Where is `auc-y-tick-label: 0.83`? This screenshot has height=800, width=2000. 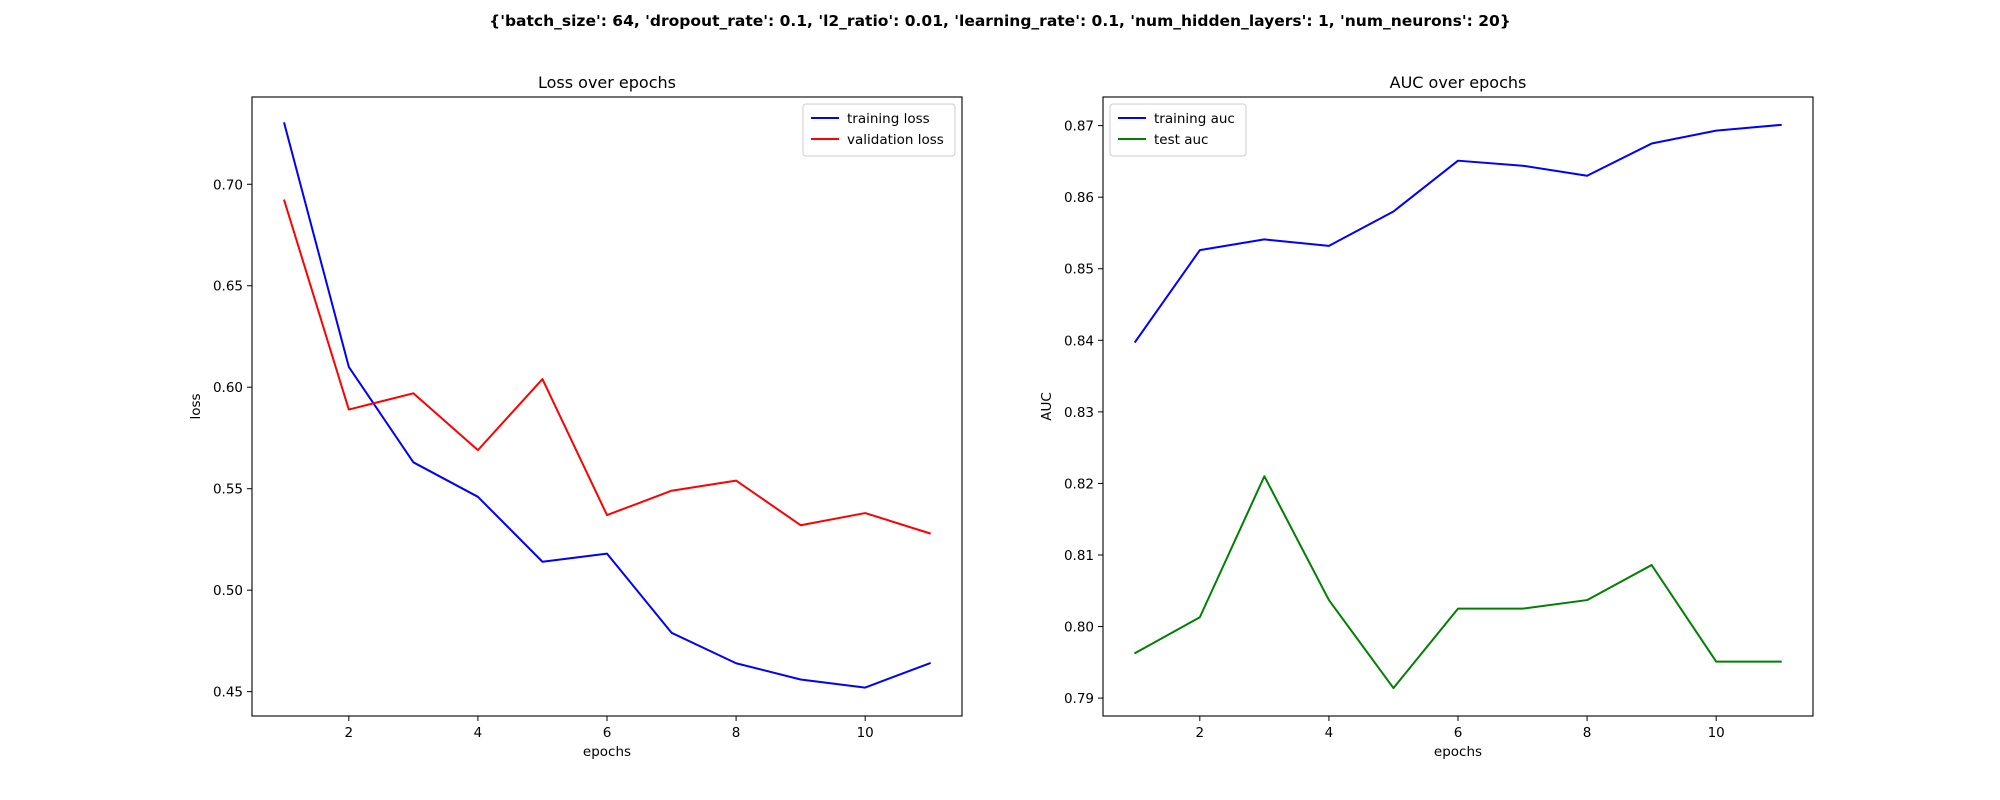 auc-y-tick-label: 0.83 is located at coordinates (1079, 413).